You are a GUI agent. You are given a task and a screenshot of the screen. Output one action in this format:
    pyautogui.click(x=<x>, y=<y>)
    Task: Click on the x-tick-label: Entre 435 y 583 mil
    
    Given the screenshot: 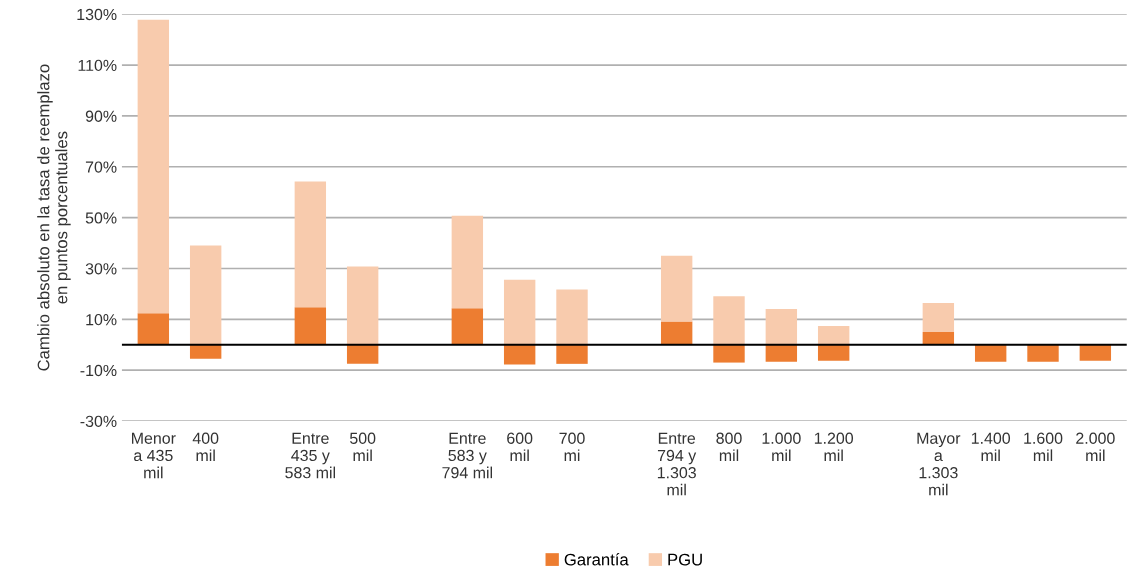 What is the action you would take?
    pyautogui.click(x=310, y=455)
    